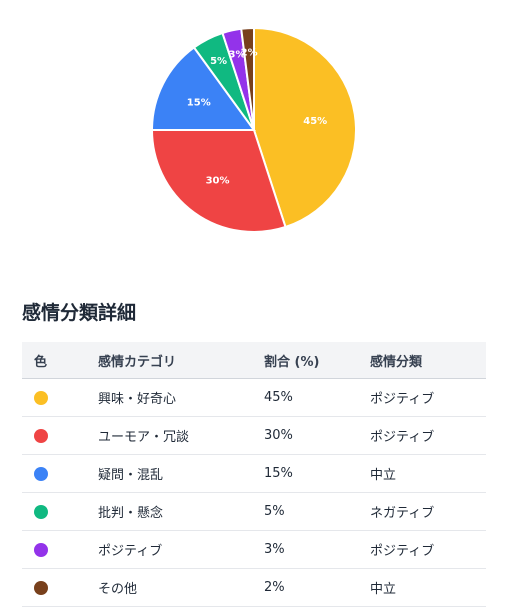 This screenshot has width=505, height=615. I want to click on pie-slice-other, so click(247, 78).